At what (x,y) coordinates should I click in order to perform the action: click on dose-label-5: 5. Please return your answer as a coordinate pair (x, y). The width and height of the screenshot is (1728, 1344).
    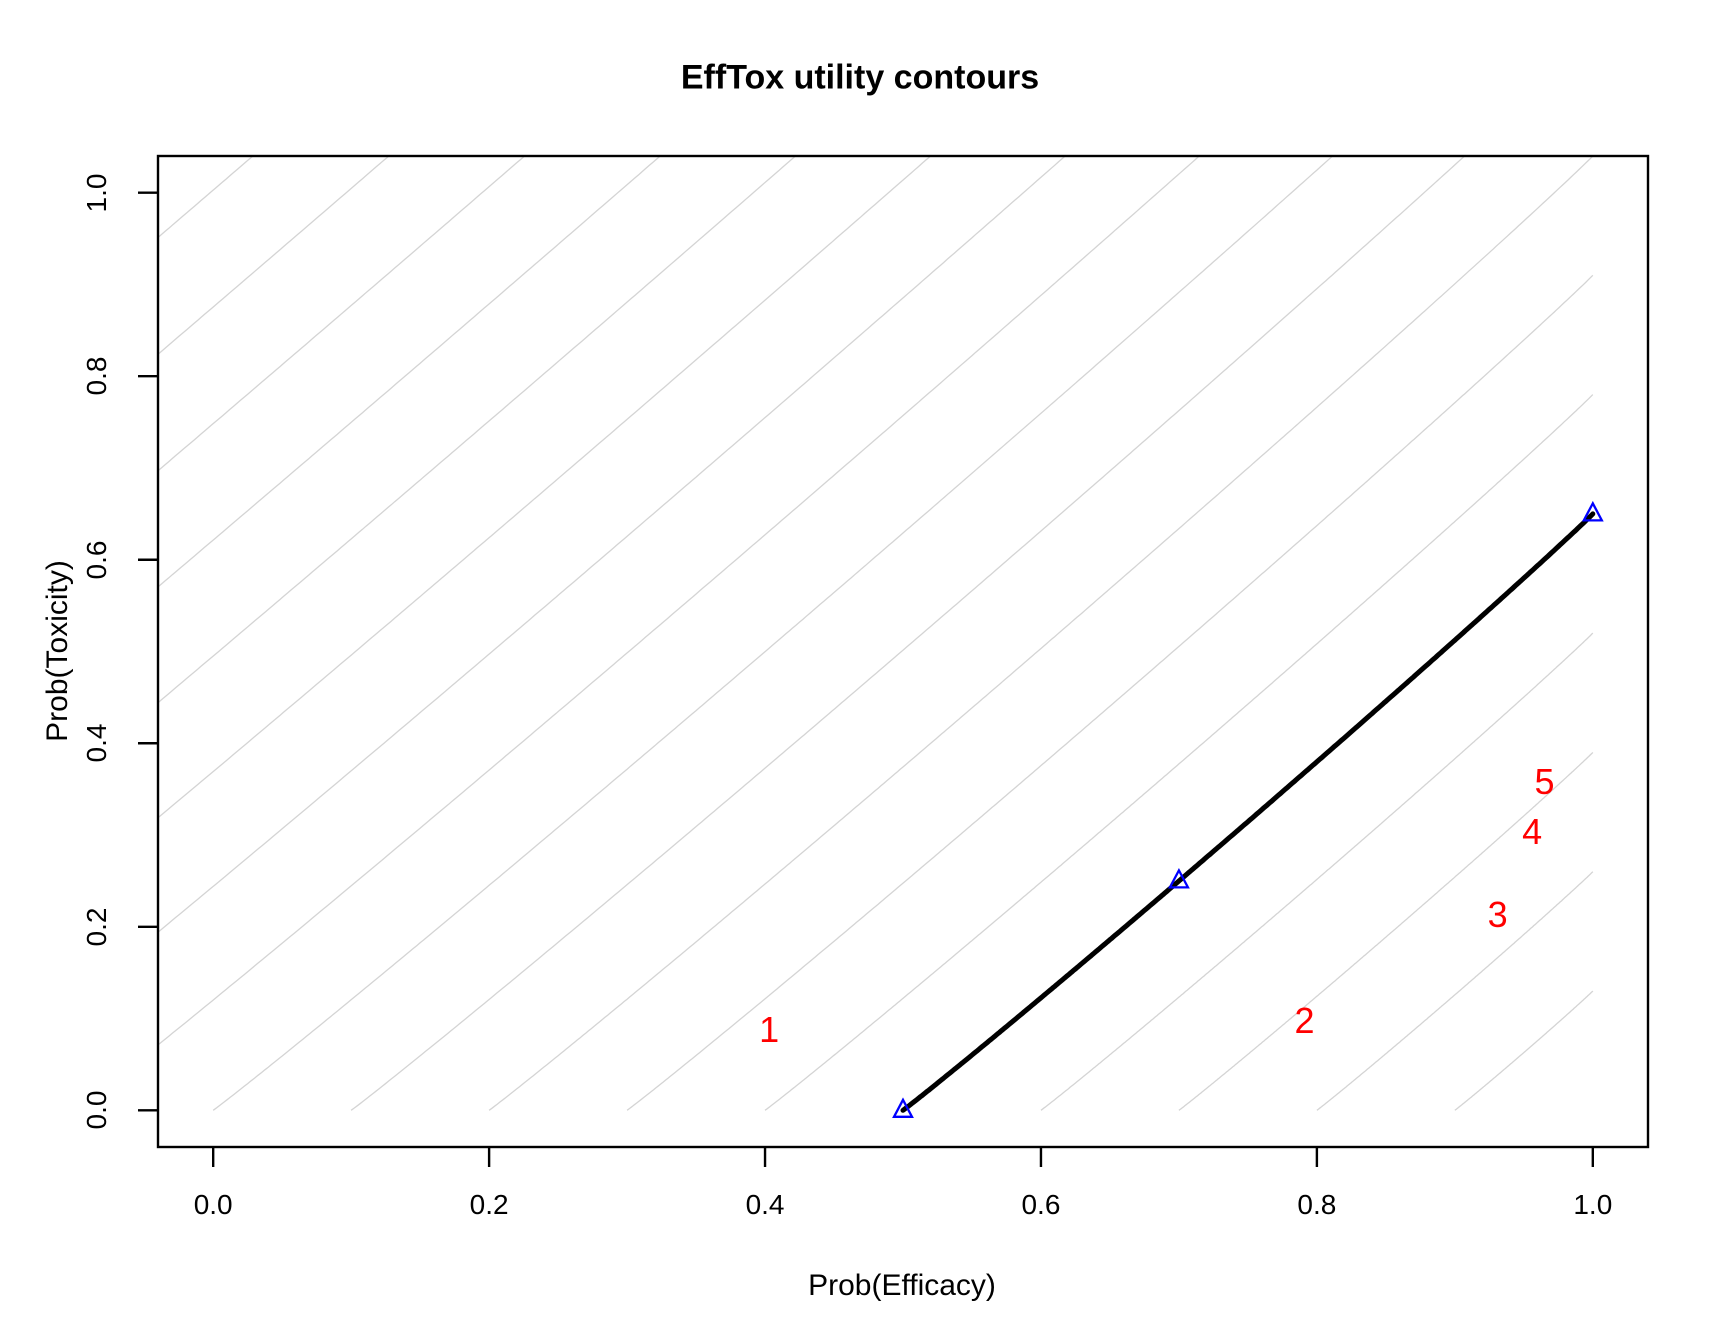
    Looking at the image, I should click on (1544, 781).